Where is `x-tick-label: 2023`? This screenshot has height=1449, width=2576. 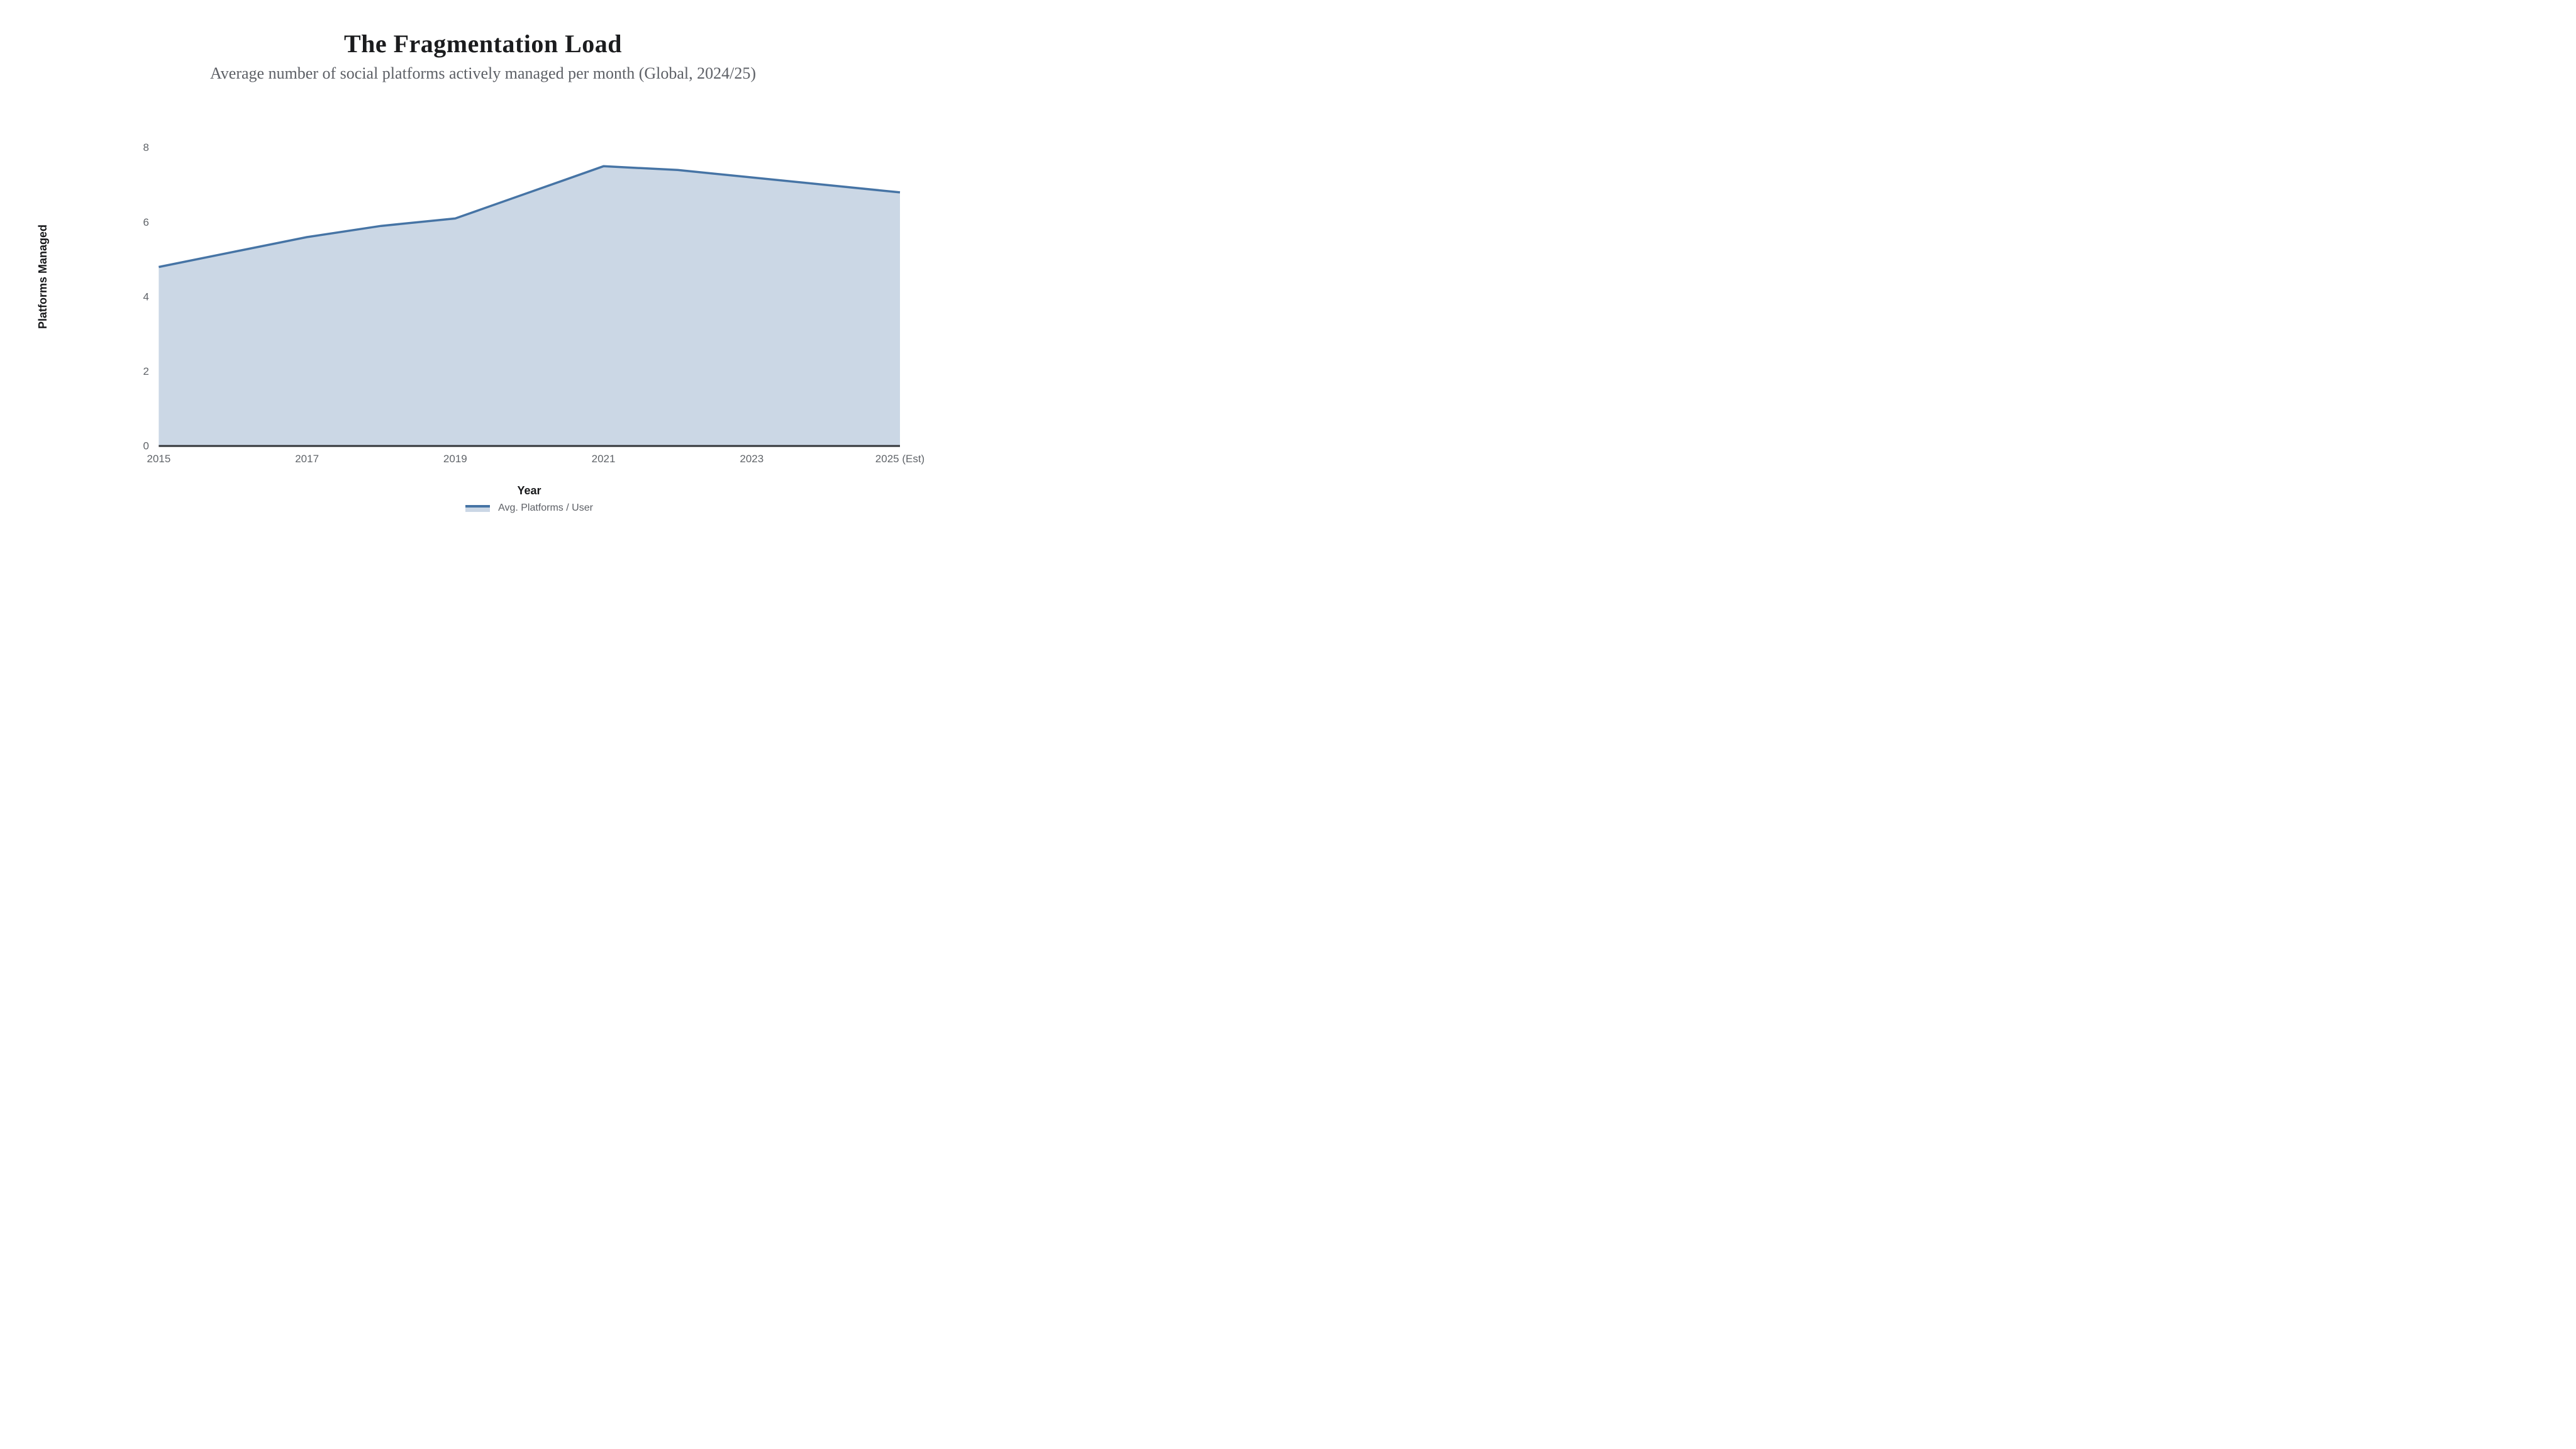
x-tick-label: 2023 is located at coordinates (751, 459).